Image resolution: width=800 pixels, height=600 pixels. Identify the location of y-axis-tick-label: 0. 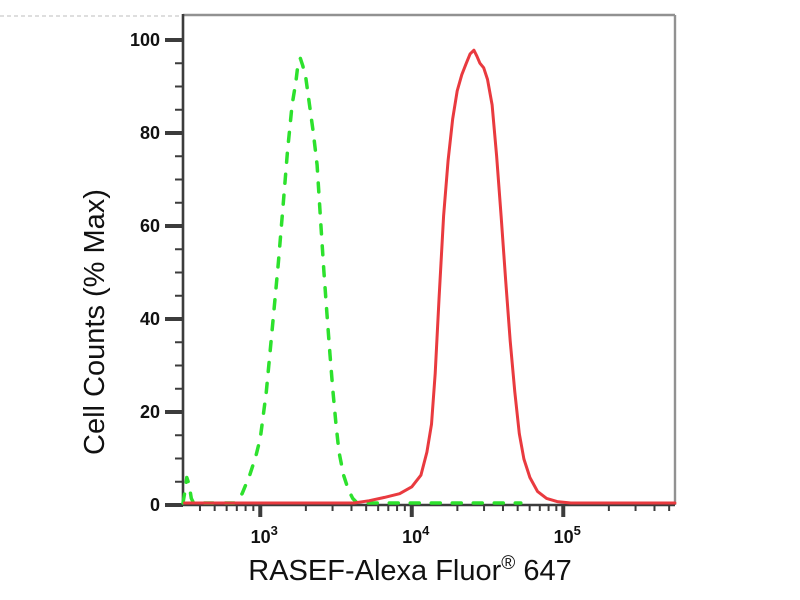
(155, 505).